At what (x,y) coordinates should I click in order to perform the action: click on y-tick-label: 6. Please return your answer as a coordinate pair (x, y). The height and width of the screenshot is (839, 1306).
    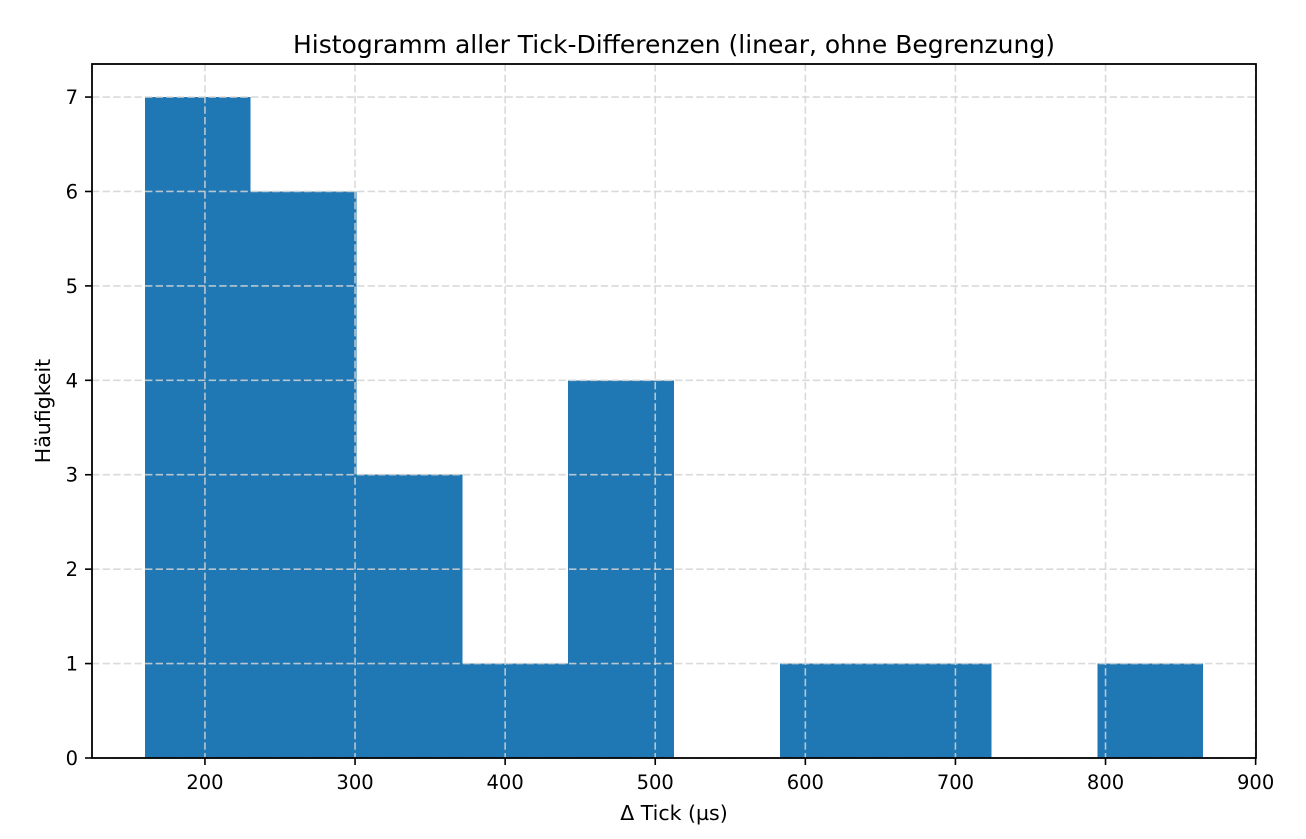
    Looking at the image, I should click on (72, 191).